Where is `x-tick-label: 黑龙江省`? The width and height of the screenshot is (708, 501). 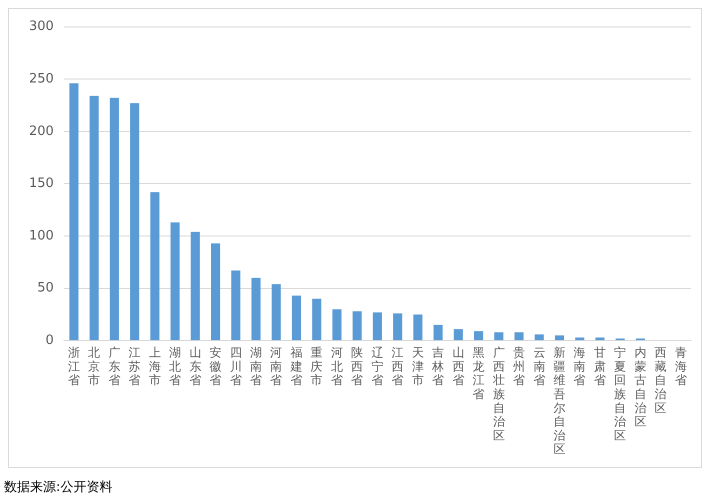 x-tick-label: 黑龙江省 is located at coordinates (478, 374).